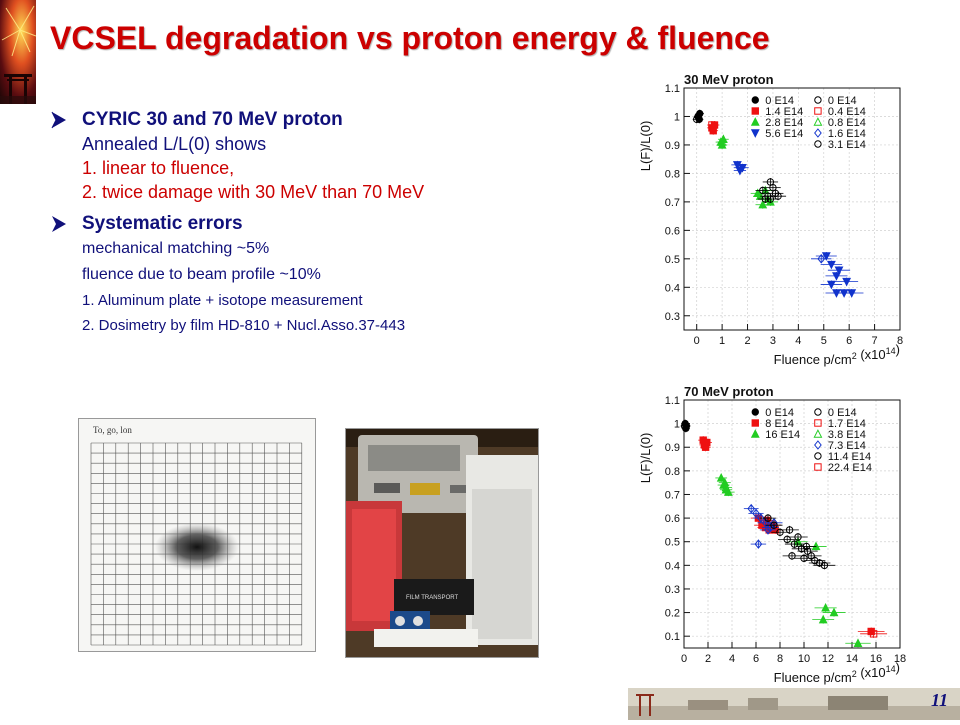 This screenshot has height=725, width=960. I want to click on x-tick-label: 10, so click(804, 659).